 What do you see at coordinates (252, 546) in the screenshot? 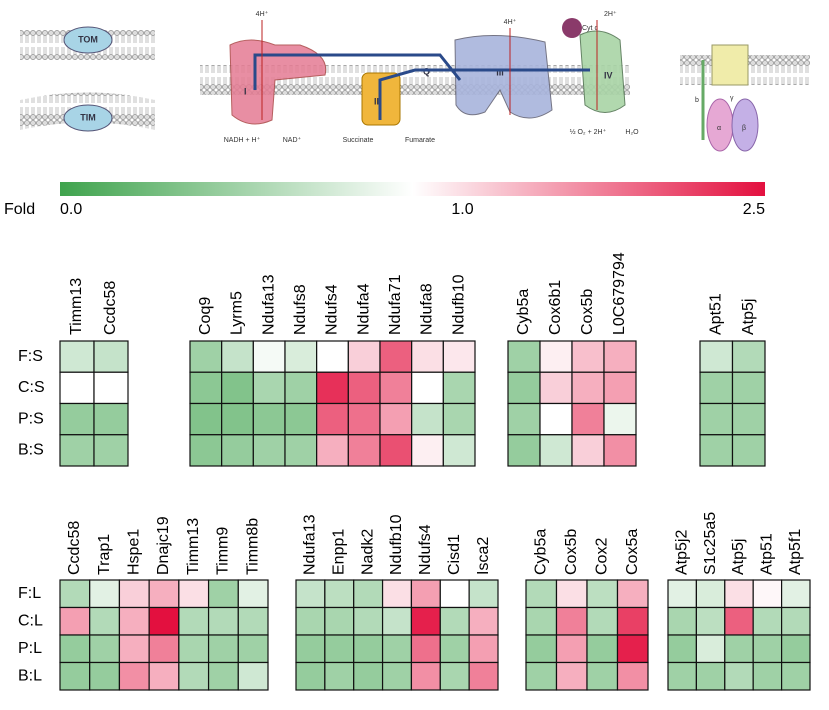
I see `column-label: Timm8b` at bounding box center [252, 546].